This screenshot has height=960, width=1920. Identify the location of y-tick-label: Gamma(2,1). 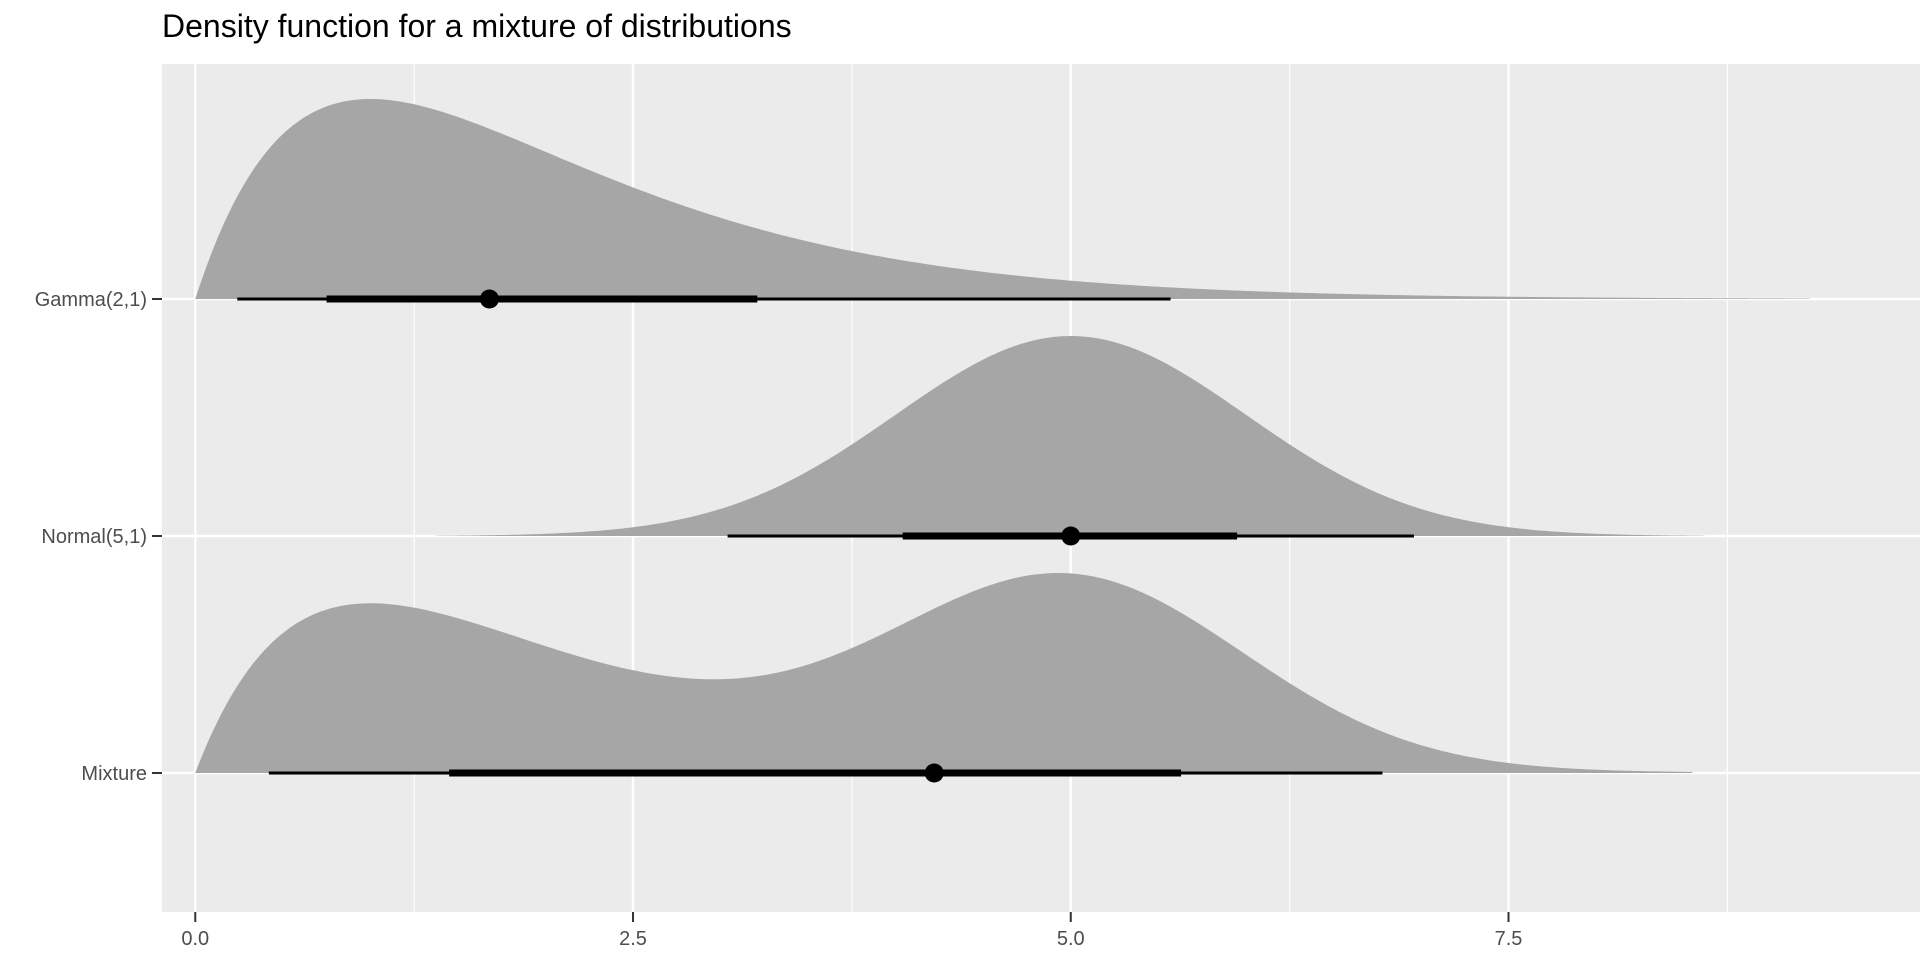
(91, 300).